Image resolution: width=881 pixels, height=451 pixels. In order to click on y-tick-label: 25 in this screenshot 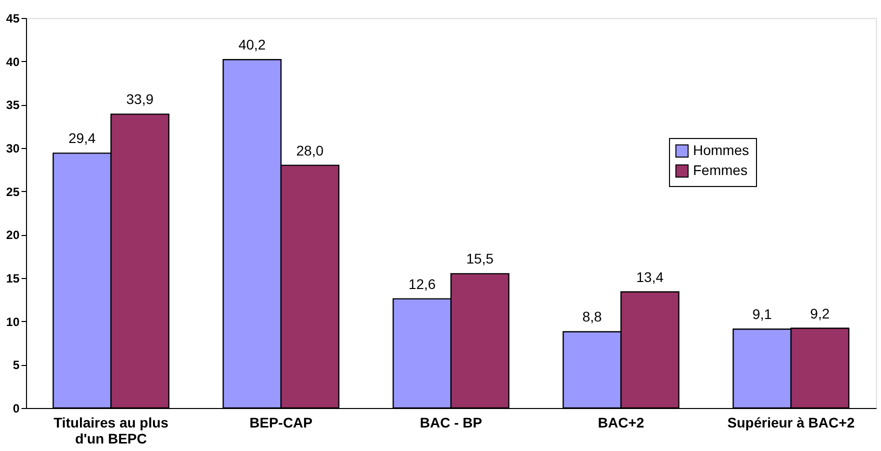, I will do `click(13, 191)`.